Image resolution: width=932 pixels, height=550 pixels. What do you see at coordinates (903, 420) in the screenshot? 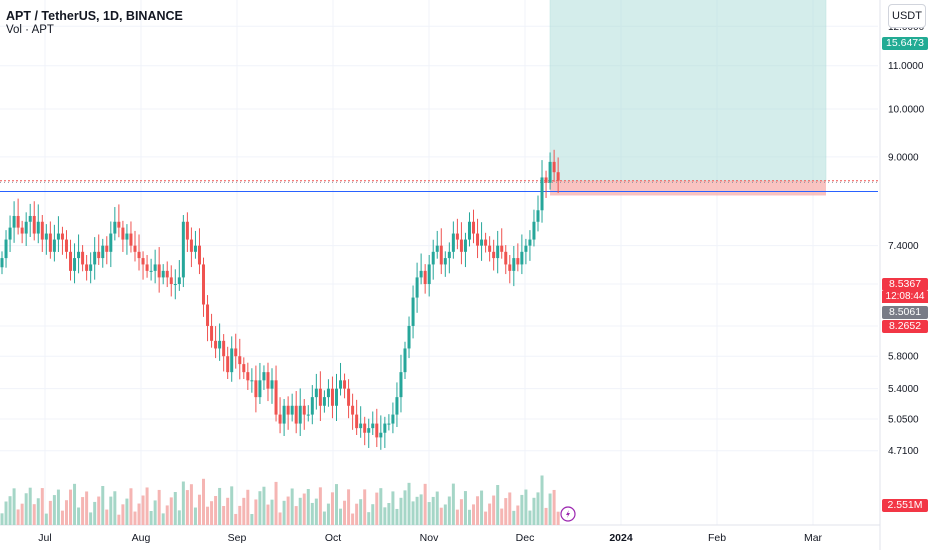
I see `y-tick-label: 5.0500` at bounding box center [903, 420].